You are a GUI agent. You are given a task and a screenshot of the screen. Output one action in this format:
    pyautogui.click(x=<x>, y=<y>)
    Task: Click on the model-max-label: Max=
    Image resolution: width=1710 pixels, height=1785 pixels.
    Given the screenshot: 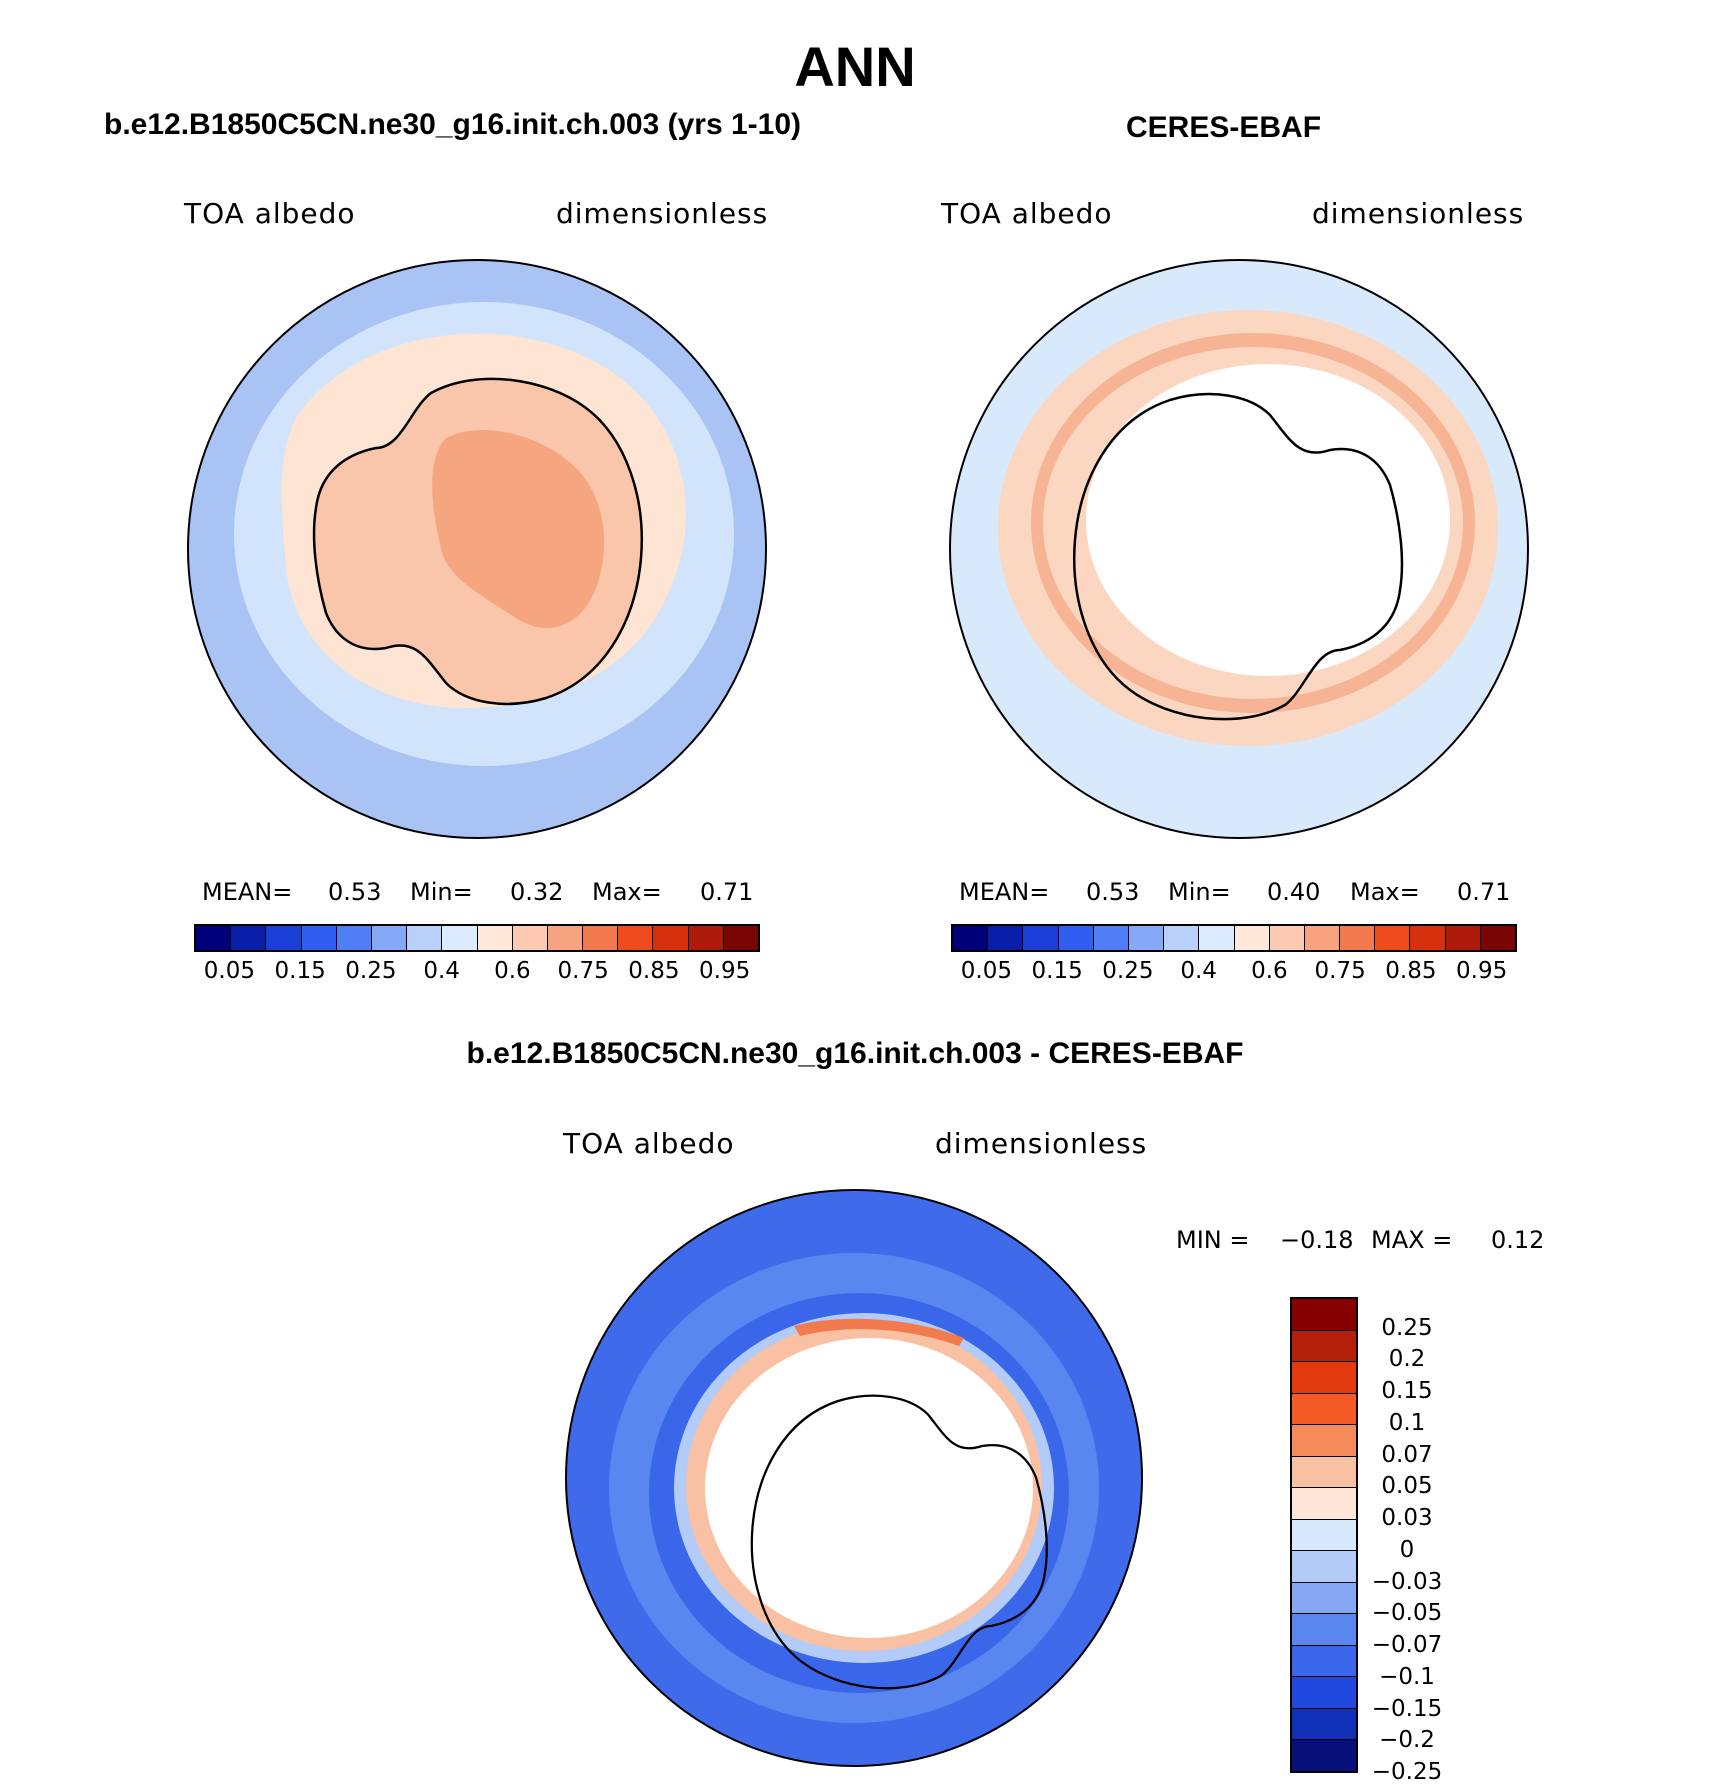 What is the action you would take?
    pyautogui.click(x=627, y=892)
    